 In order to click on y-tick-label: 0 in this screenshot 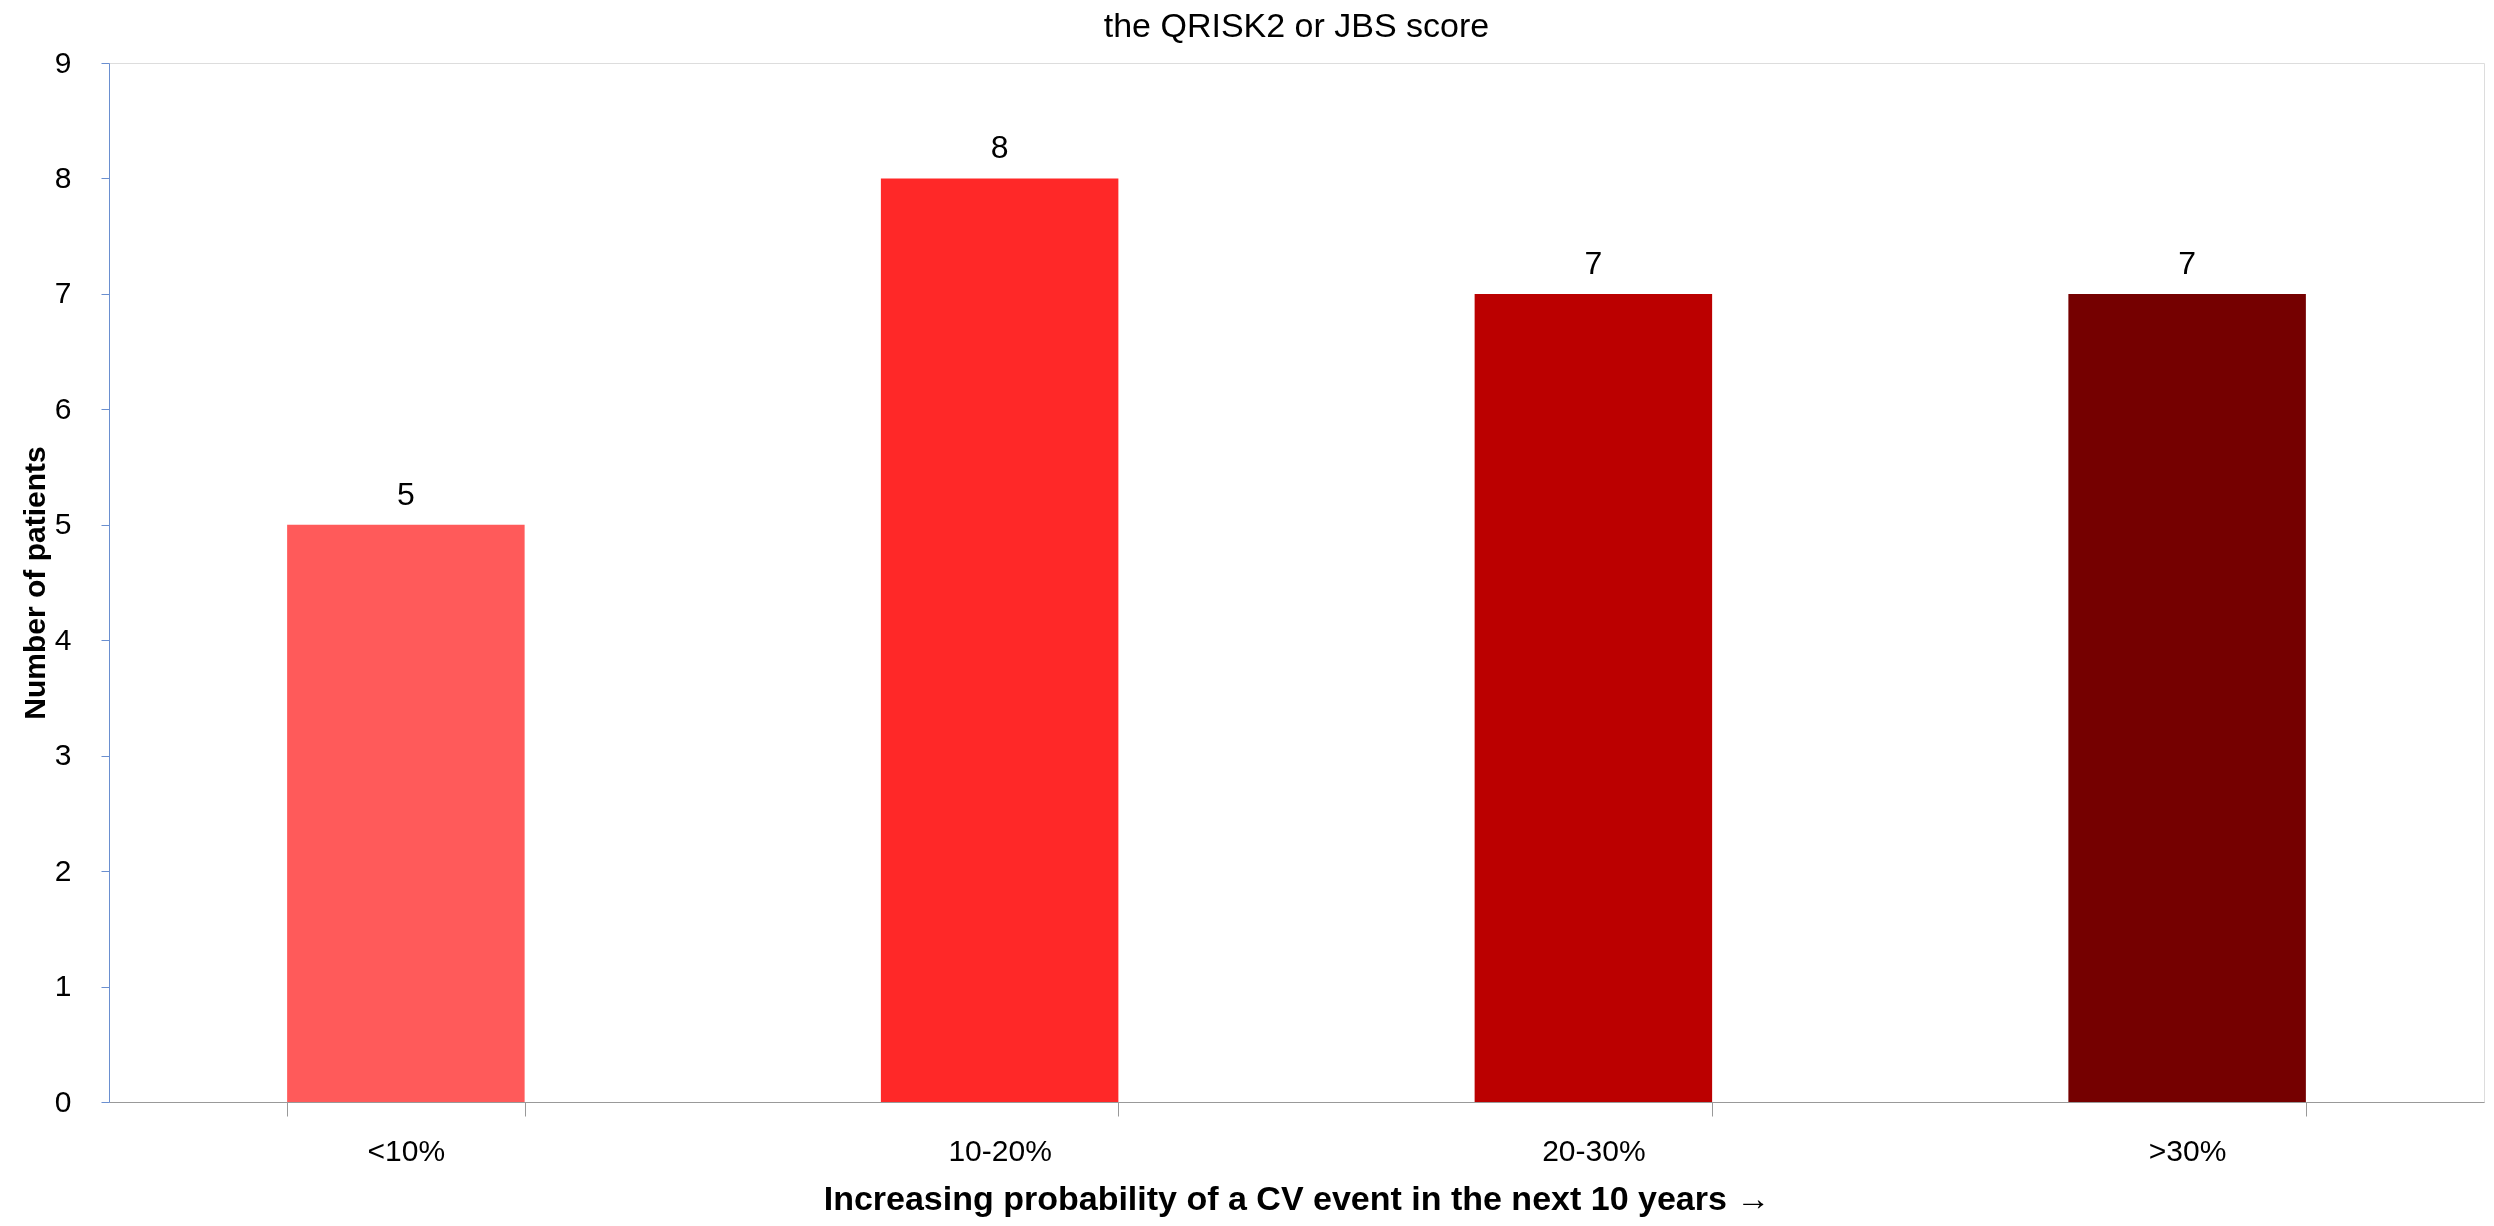, I will do `click(63, 1101)`.